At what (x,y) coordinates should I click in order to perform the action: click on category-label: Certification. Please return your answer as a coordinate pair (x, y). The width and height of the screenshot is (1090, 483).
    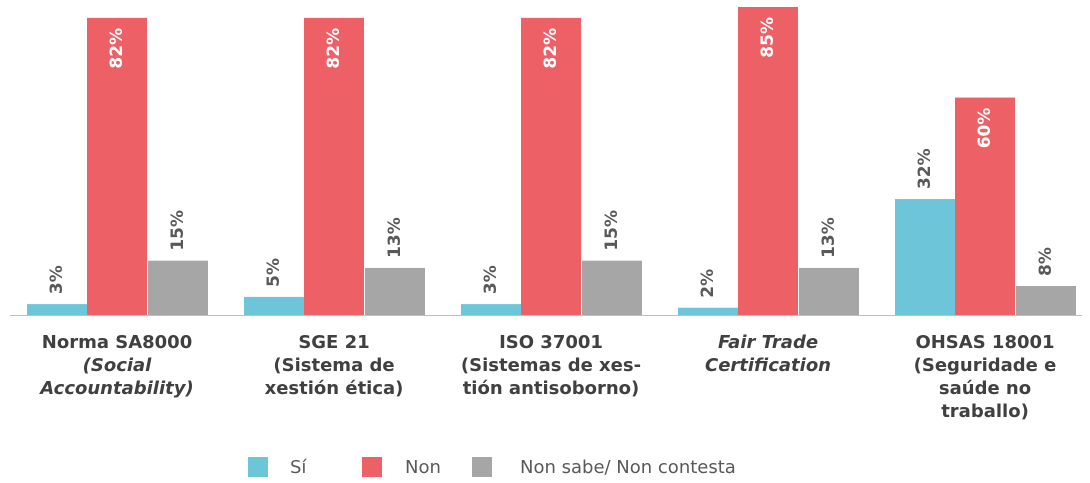
    Looking at the image, I should click on (768, 365).